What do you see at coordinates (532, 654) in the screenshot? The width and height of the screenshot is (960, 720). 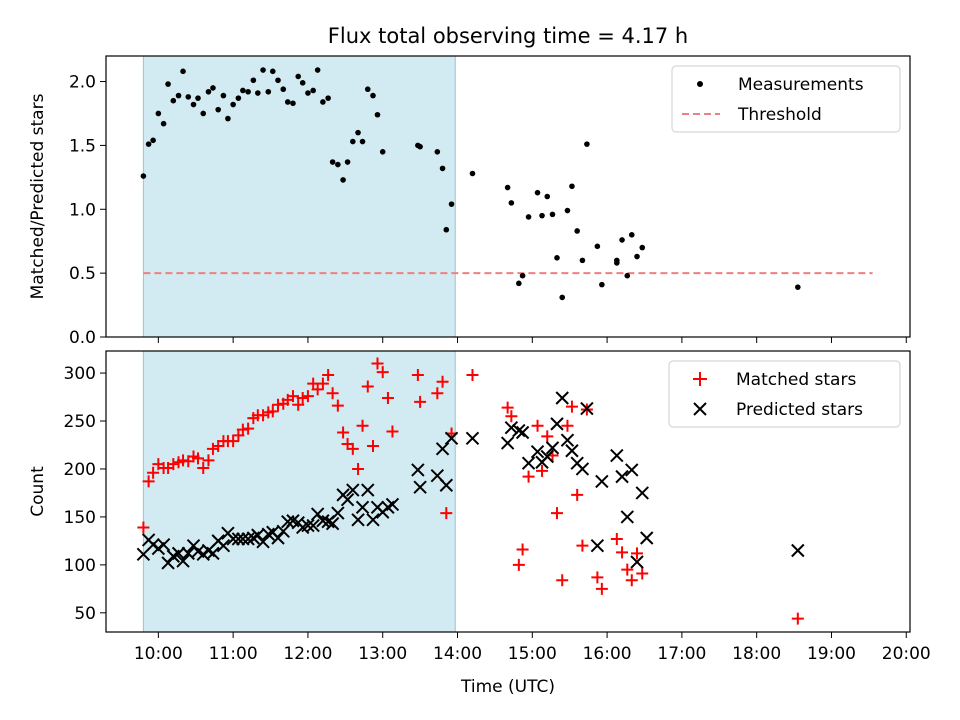 I see `x-tick-label: 15:00` at bounding box center [532, 654].